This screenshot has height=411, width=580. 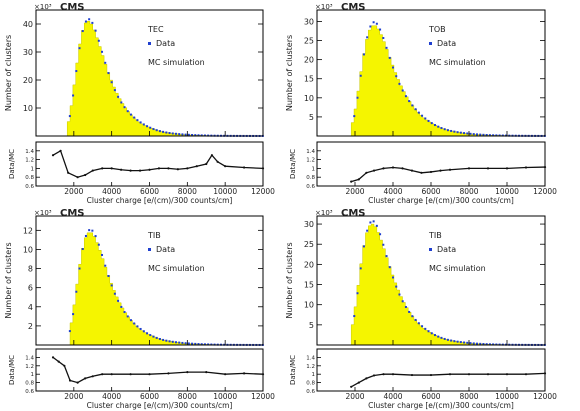 What do you see at coordinates (431, 284) in the screenshot?
I see `mc-histogram` at bounding box center [431, 284].